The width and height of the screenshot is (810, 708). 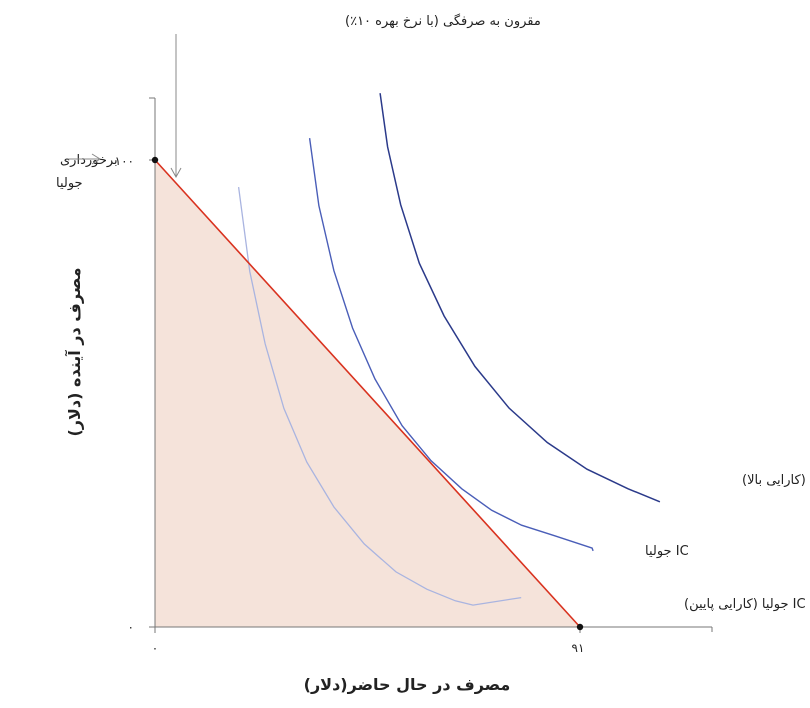 What do you see at coordinates (124, 161) in the screenshot?
I see `y-tick-label-100: ۱۰۰` at bounding box center [124, 161].